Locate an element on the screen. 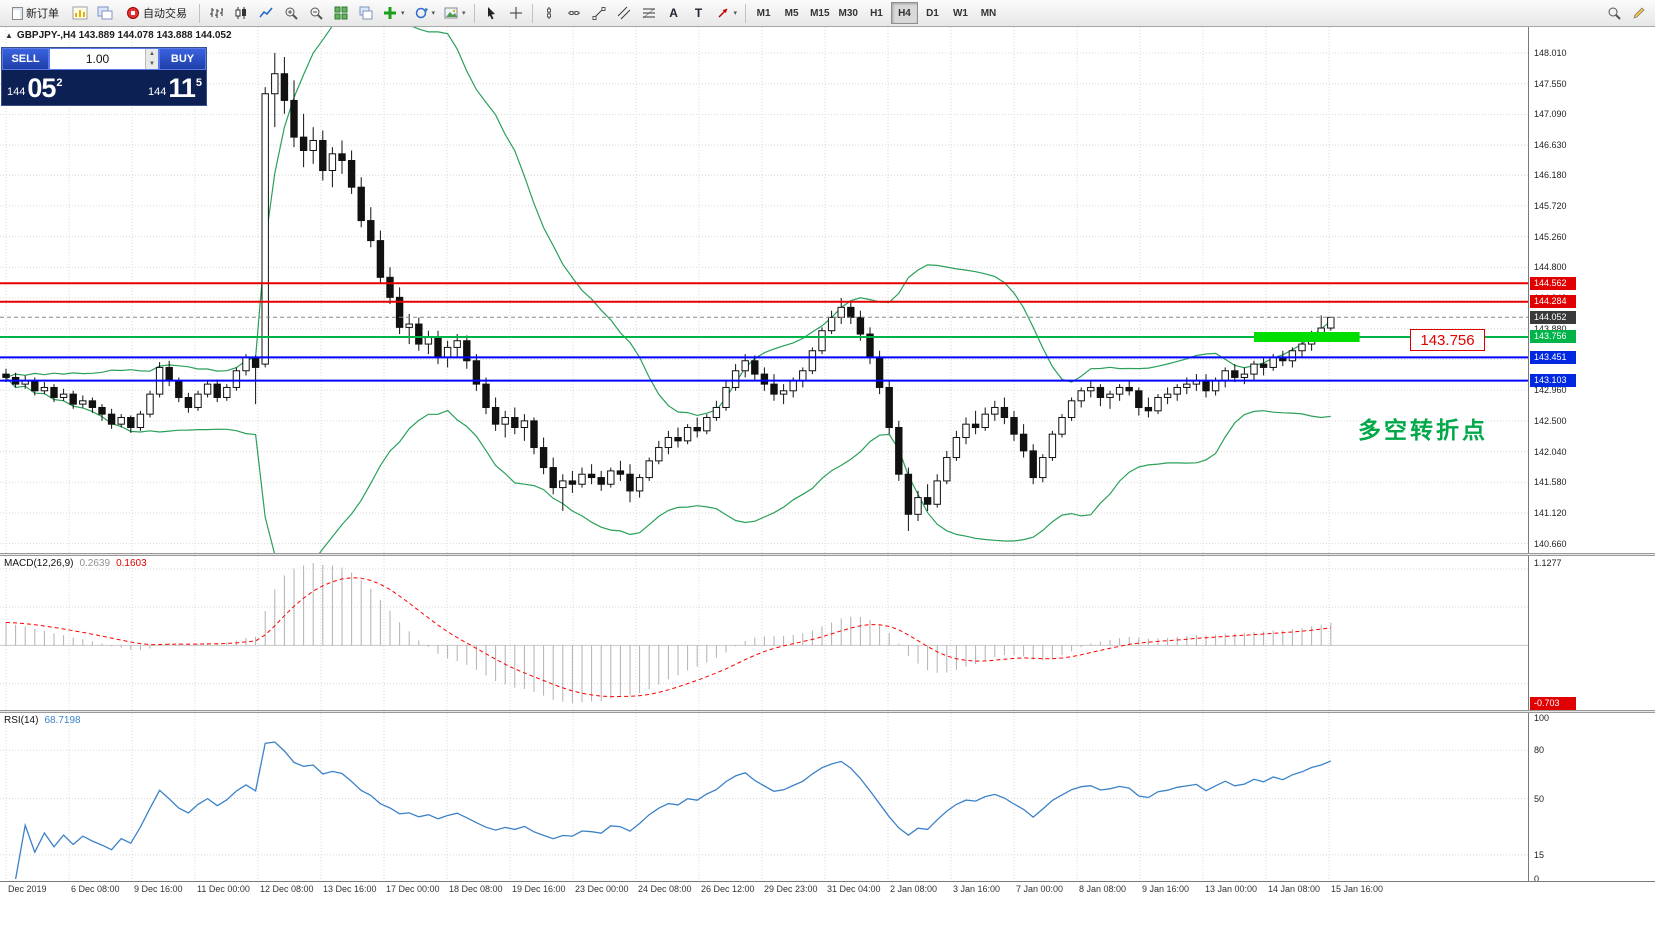 The height and width of the screenshot is (947, 1655). price-axis-label: 146.180 is located at coordinates (1550, 175).